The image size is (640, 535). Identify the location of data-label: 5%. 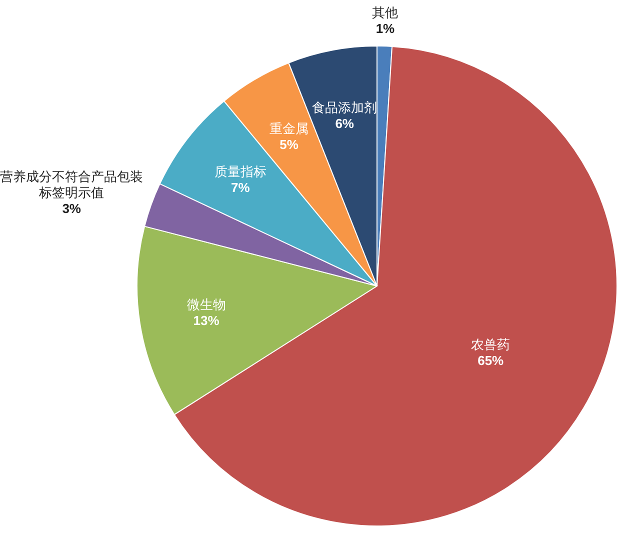
(289, 145).